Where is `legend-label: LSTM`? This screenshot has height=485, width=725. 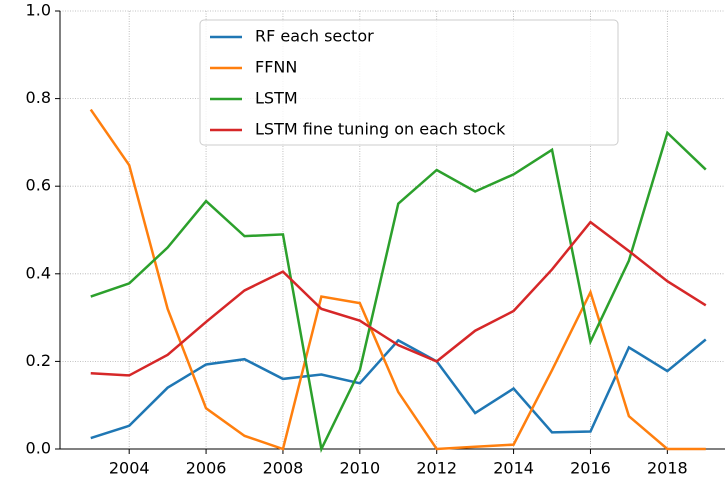
legend-label: LSTM is located at coordinates (276, 98).